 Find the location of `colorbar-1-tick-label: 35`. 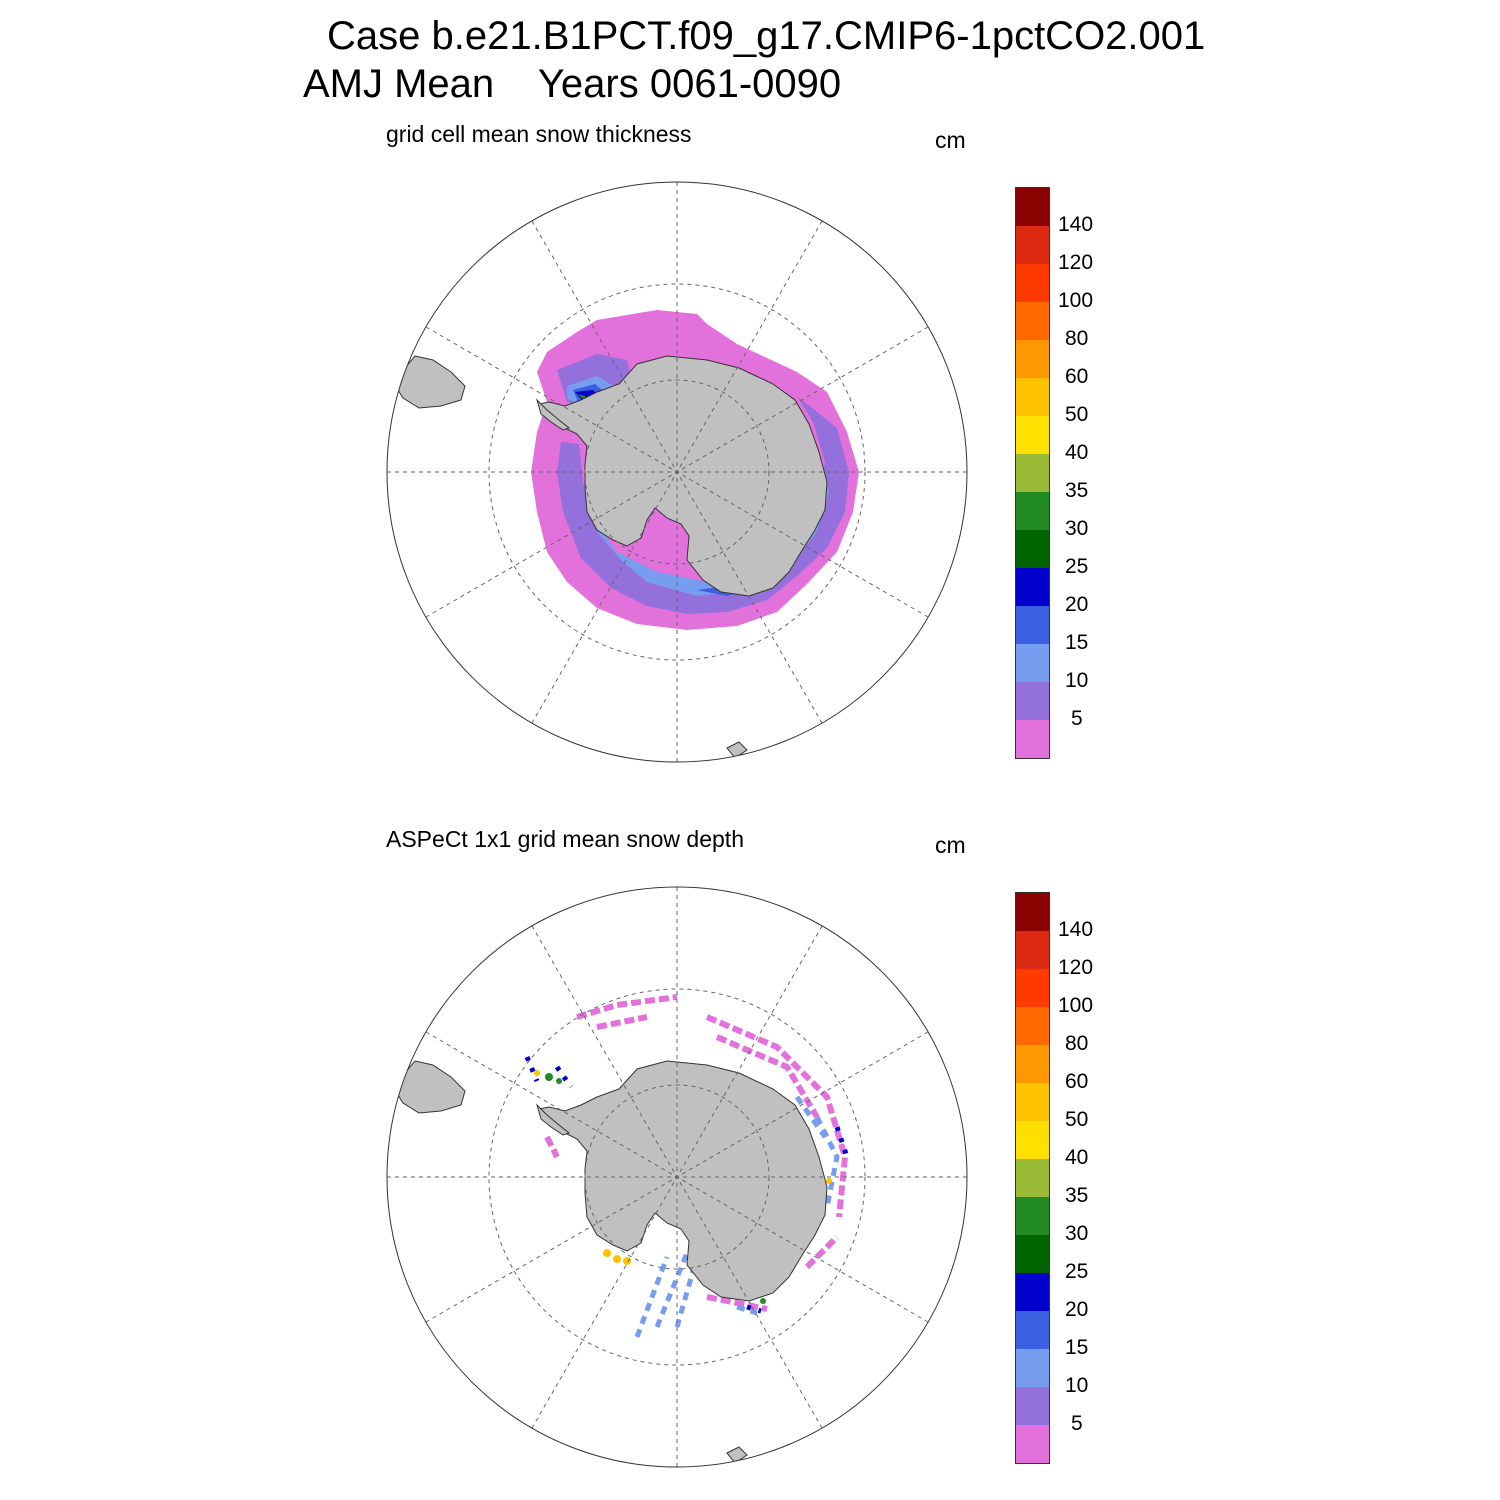

colorbar-1-tick-label: 35 is located at coordinates (1077, 490).